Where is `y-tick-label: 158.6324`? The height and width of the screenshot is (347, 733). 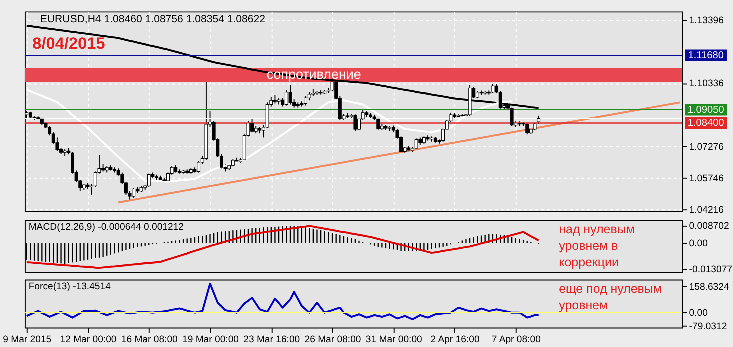 y-tick-label: 158.6324 is located at coordinates (709, 287).